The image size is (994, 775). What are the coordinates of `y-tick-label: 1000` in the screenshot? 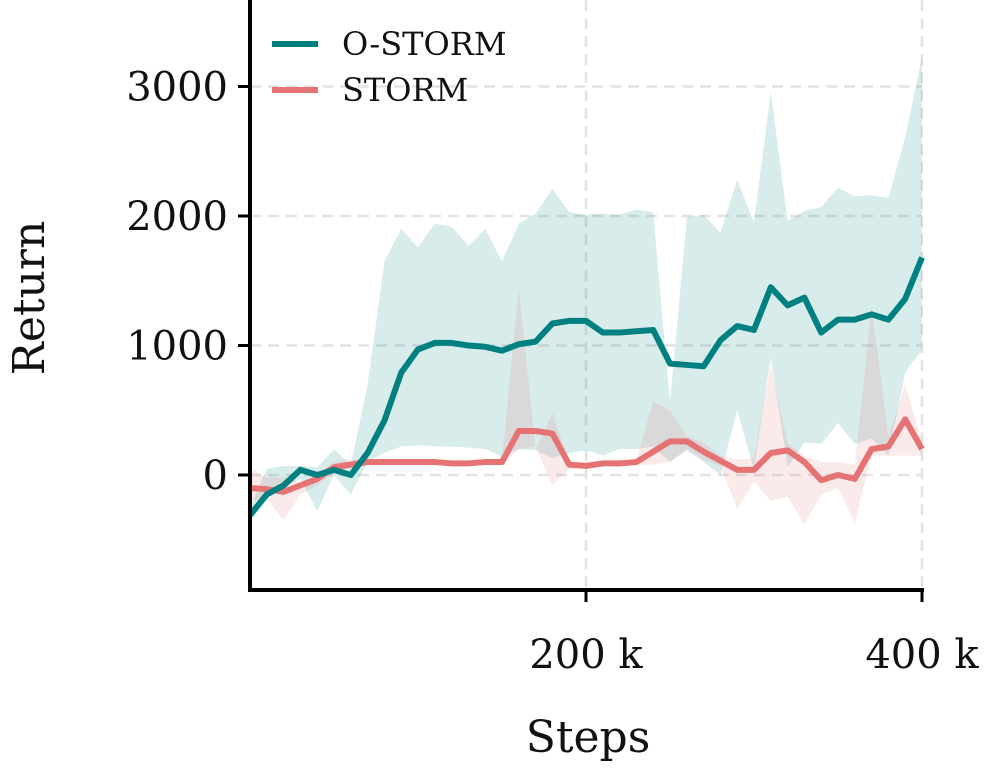 It's located at (177, 347).